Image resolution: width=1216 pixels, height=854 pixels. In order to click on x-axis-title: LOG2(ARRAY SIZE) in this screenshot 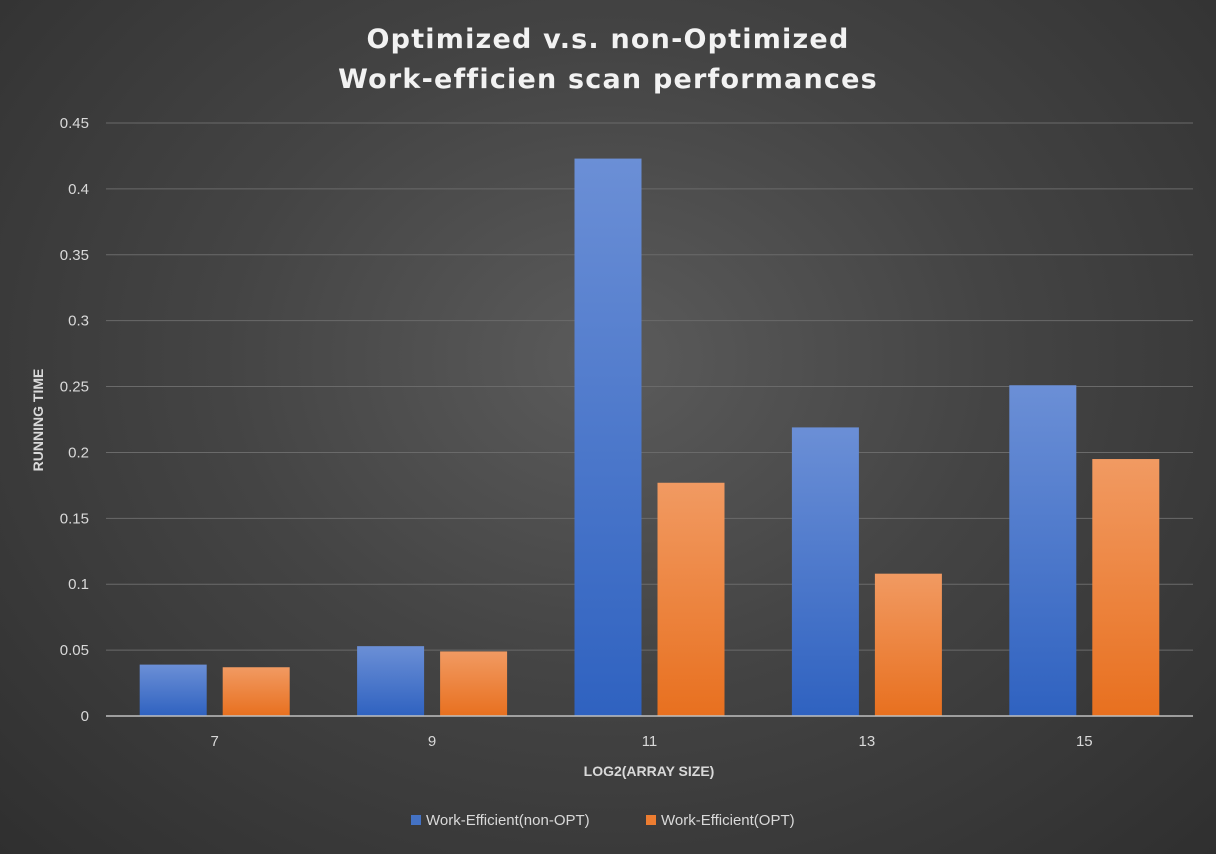, I will do `click(649, 771)`.